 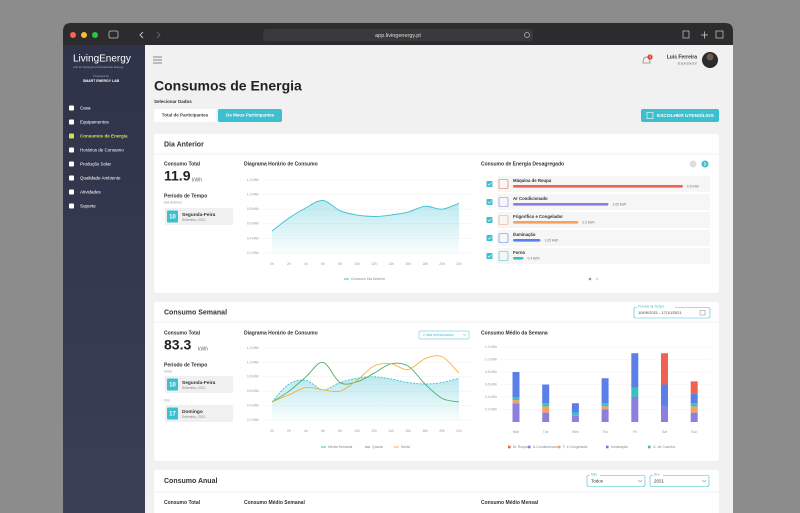 What do you see at coordinates (704, 35) in the screenshot?
I see `new-tab-button` at bounding box center [704, 35].